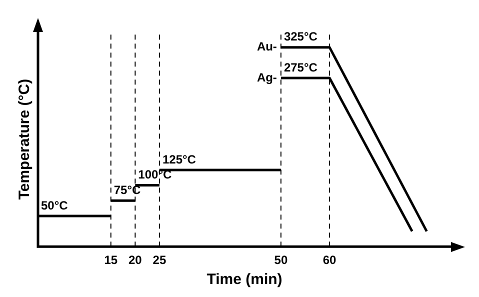 This screenshot has height=297, width=479. I want to click on data-label: 325°C, so click(301, 37).